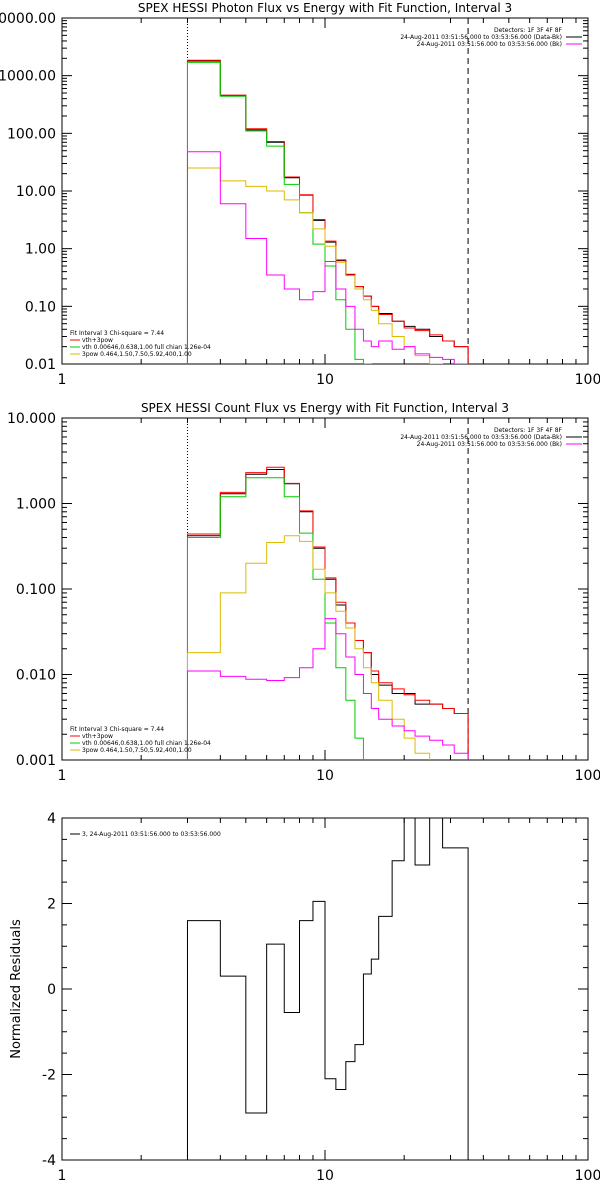 This screenshot has width=600, height=1200. What do you see at coordinates (40, 250) in the screenshot?
I see `y-tick-label: 1.00` at bounding box center [40, 250].